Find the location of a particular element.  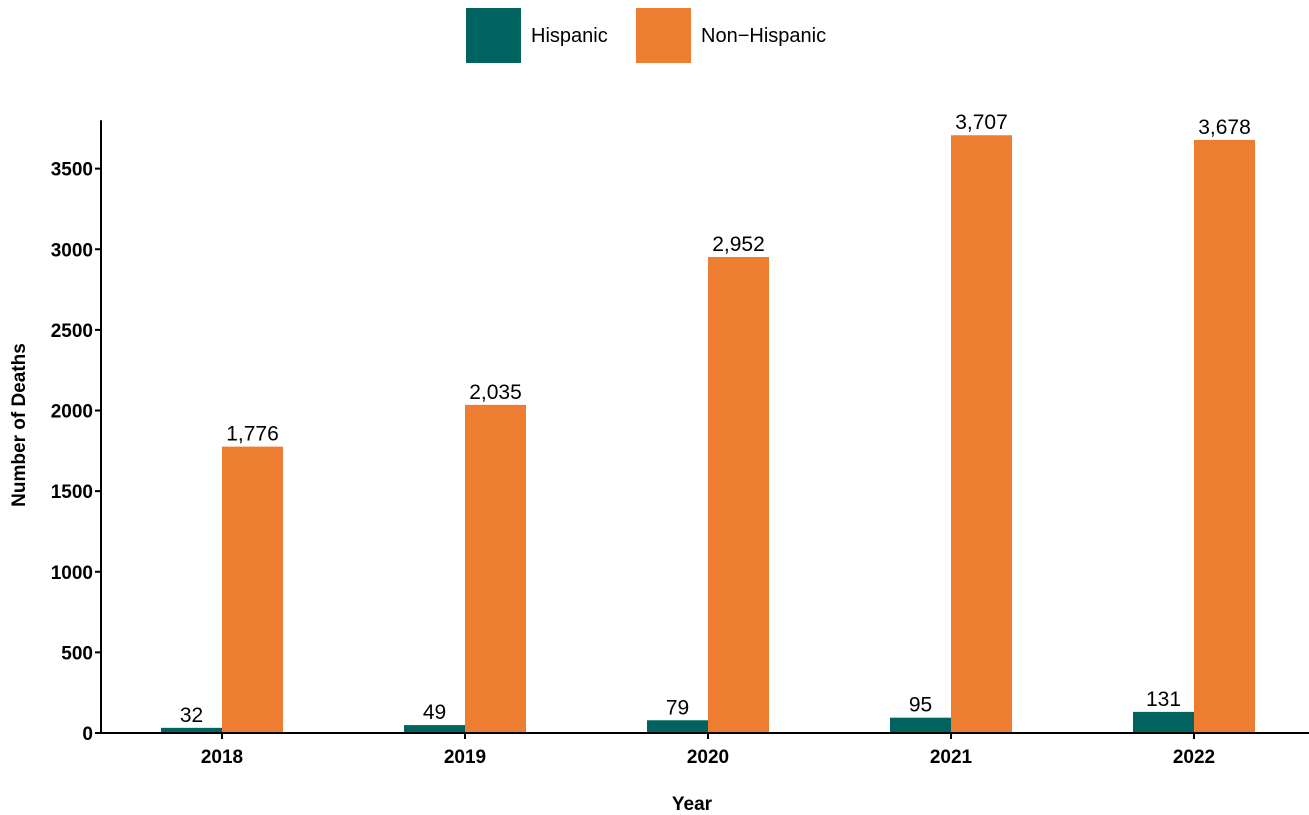

data-label: 1,776 is located at coordinates (252, 434).